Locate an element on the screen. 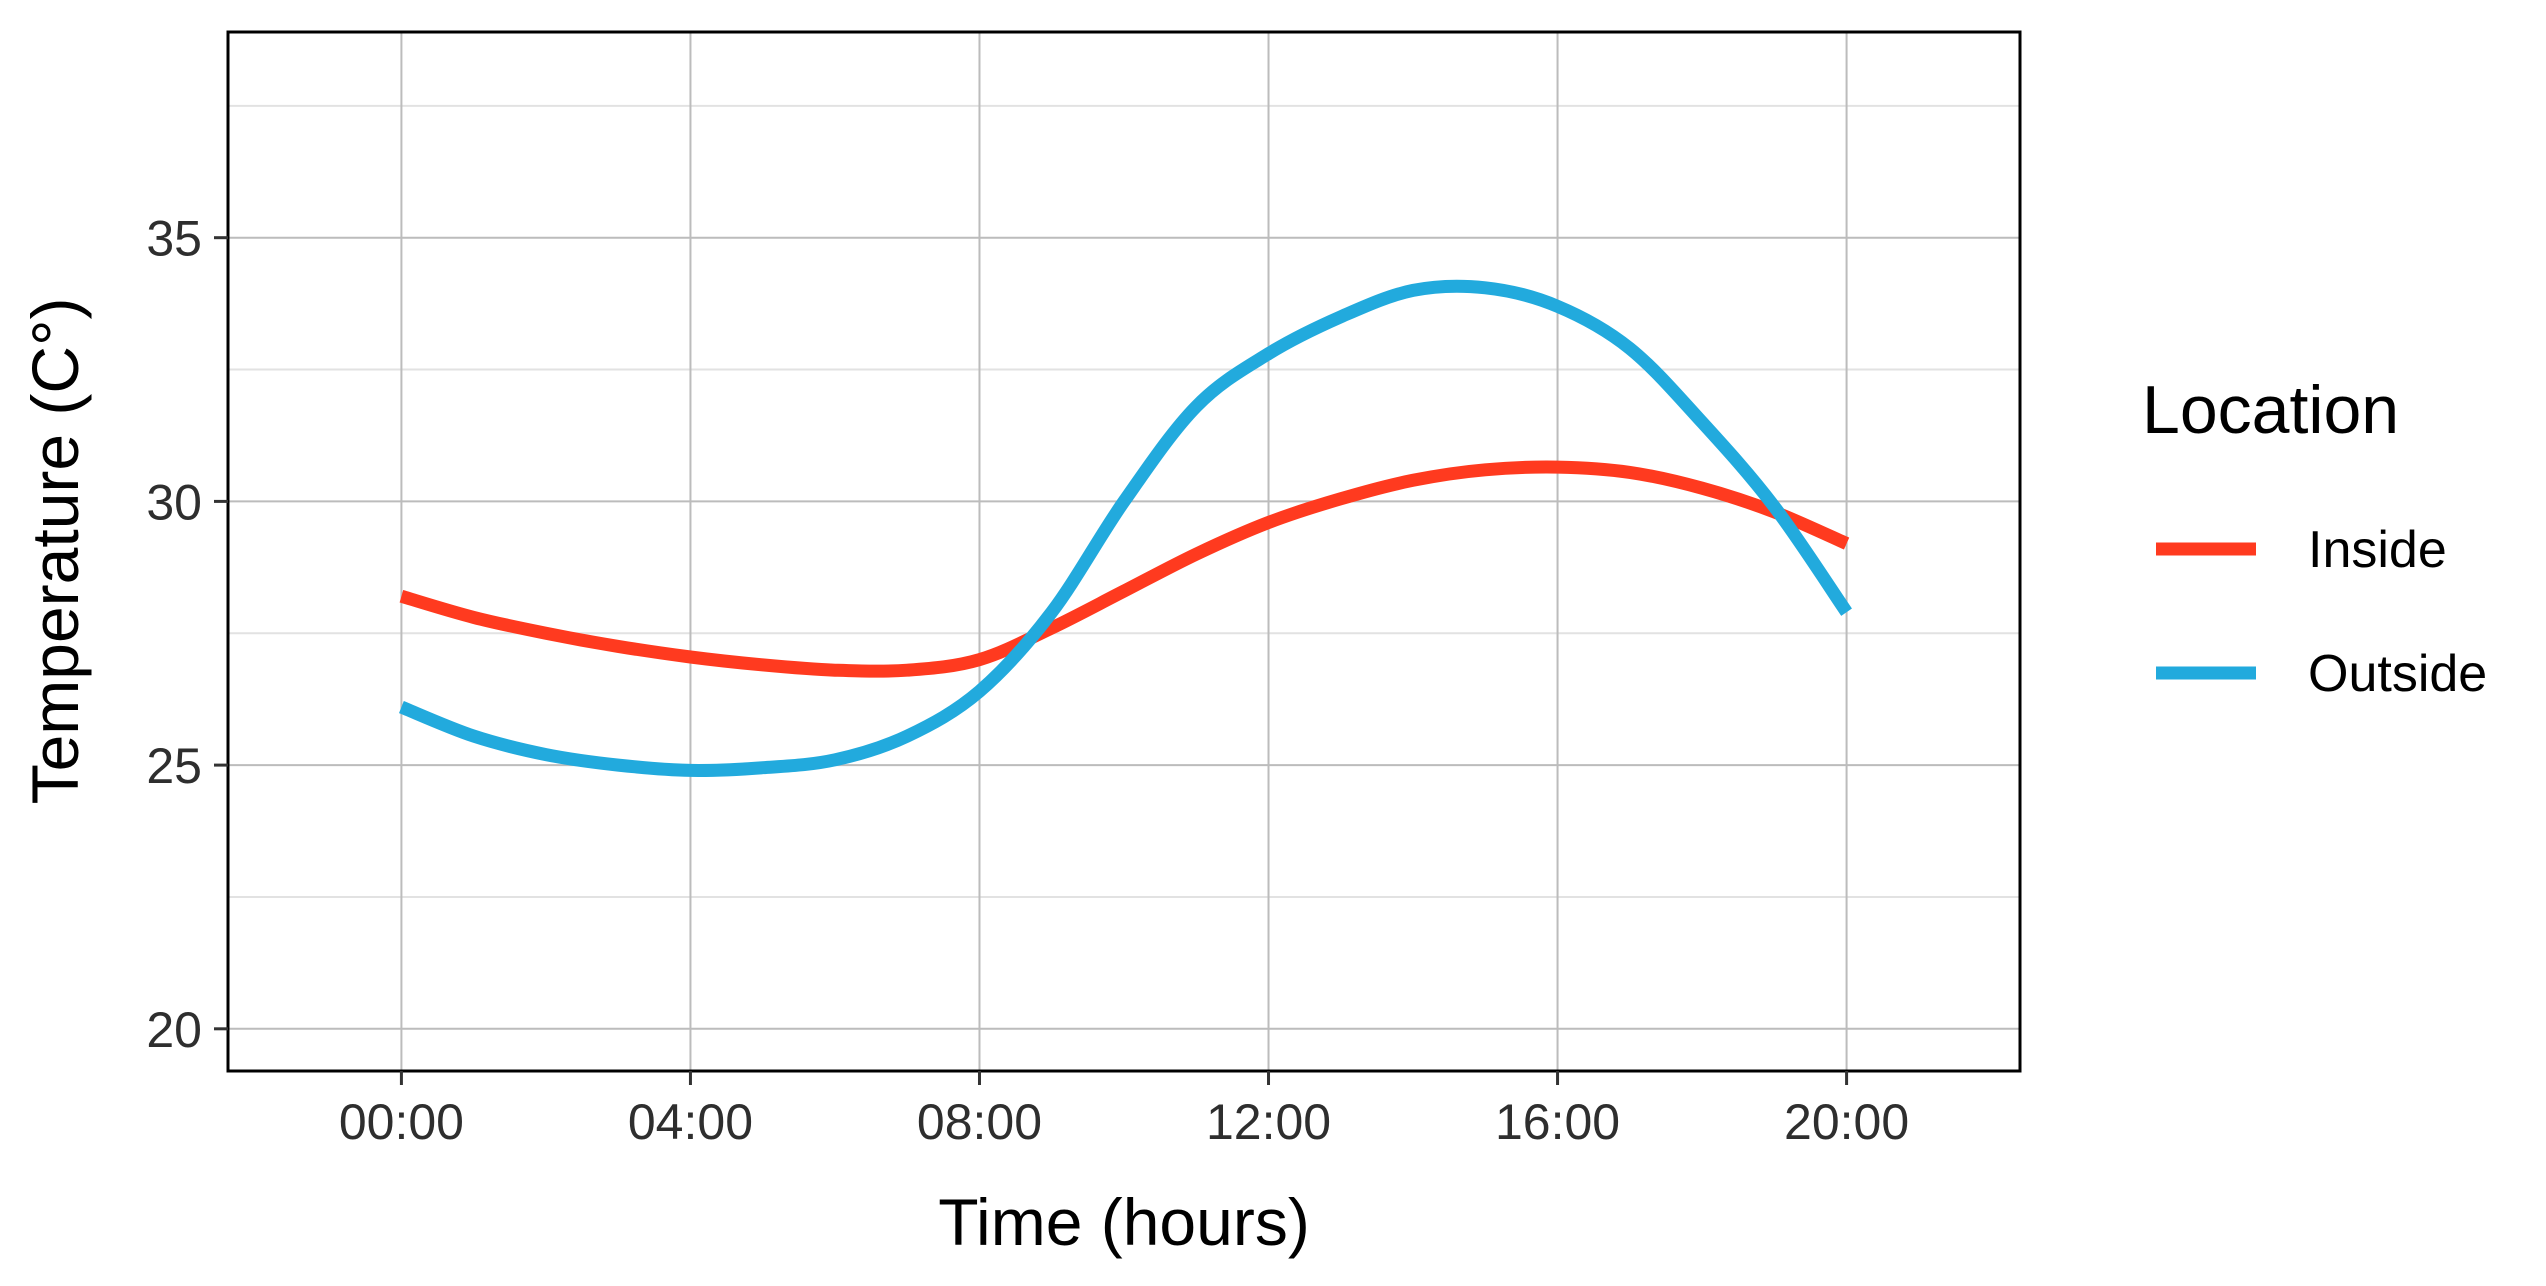  x-tick-label: 16:00 is located at coordinates (1557, 1122).